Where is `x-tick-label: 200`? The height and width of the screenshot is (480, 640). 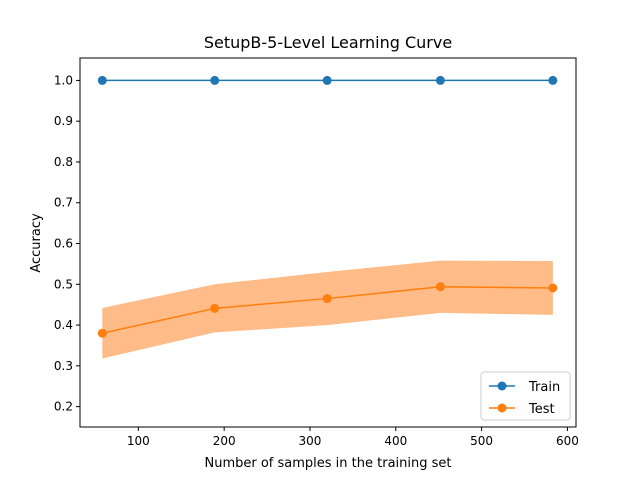
x-tick-label: 200 is located at coordinates (224, 441).